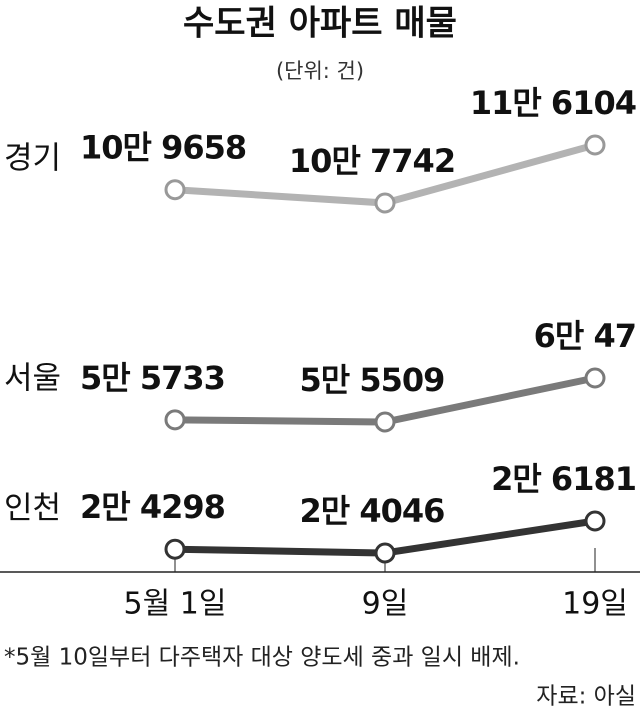  What do you see at coordinates (32, 379) in the screenshot?
I see `series-name: 서울` at bounding box center [32, 379].